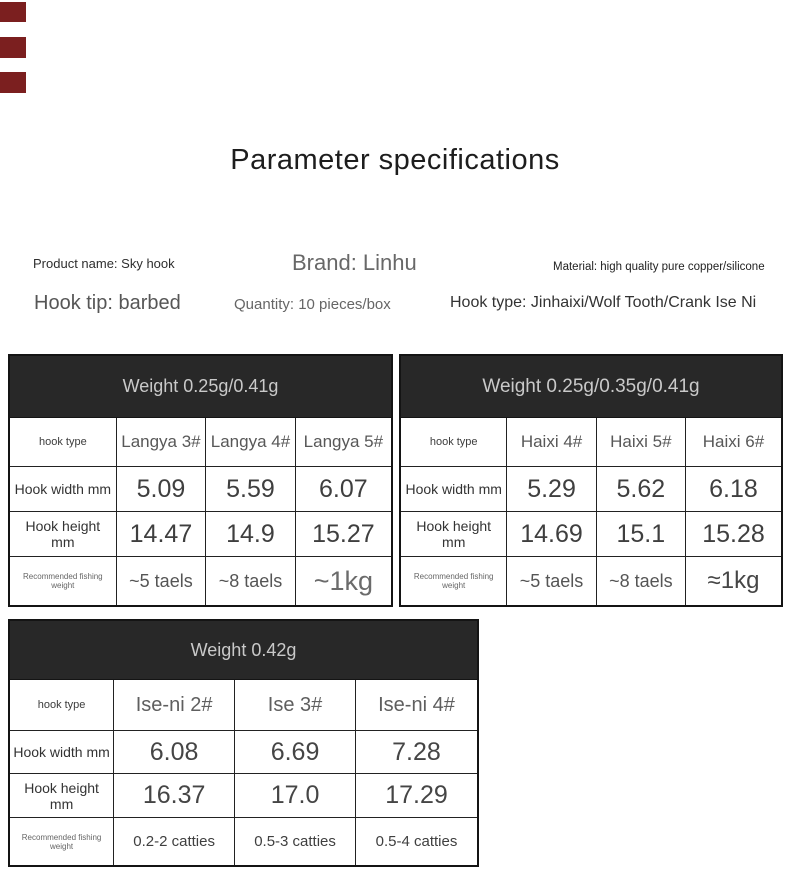 Image resolution: width=790 pixels, height=892 pixels. What do you see at coordinates (552, 442) in the screenshot?
I see `column-header: Haixi 4#` at bounding box center [552, 442].